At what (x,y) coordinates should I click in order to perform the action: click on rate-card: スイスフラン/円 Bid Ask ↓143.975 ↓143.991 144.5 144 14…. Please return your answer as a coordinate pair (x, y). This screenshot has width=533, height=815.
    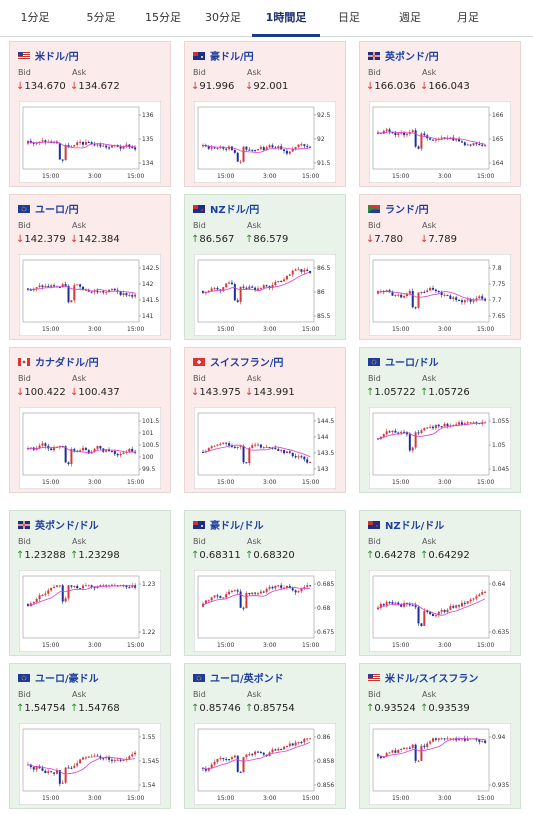
    Looking at the image, I should click on (265, 420).